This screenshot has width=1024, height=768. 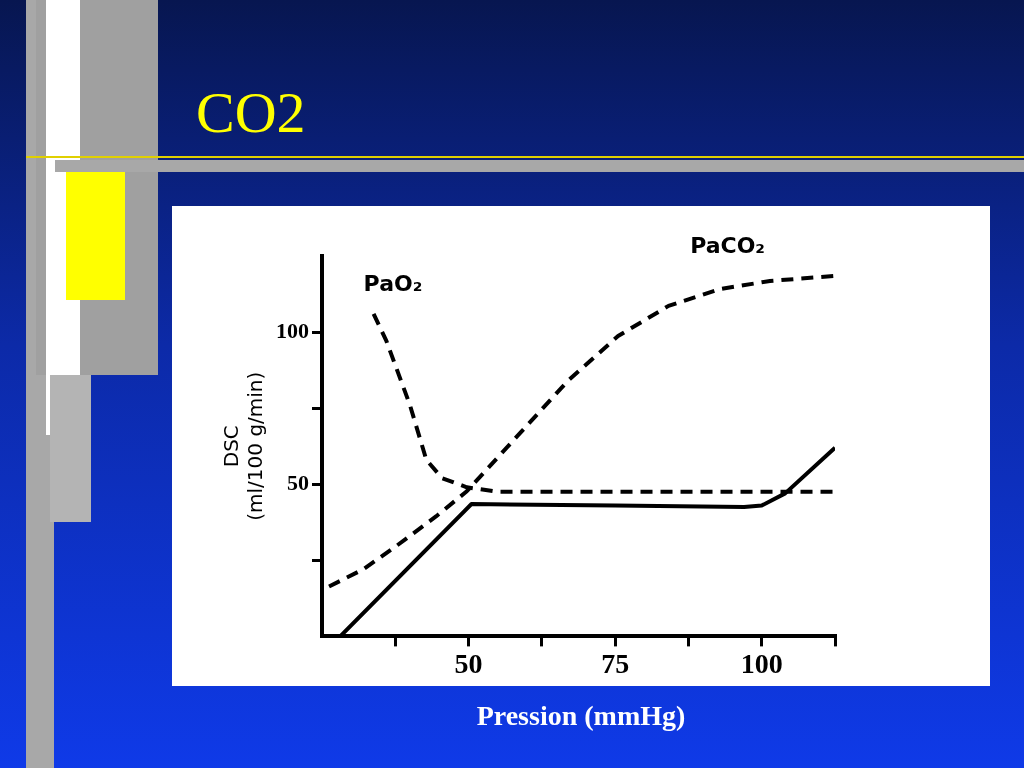 I want to click on series-label: PaO₂, so click(x=393, y=283).